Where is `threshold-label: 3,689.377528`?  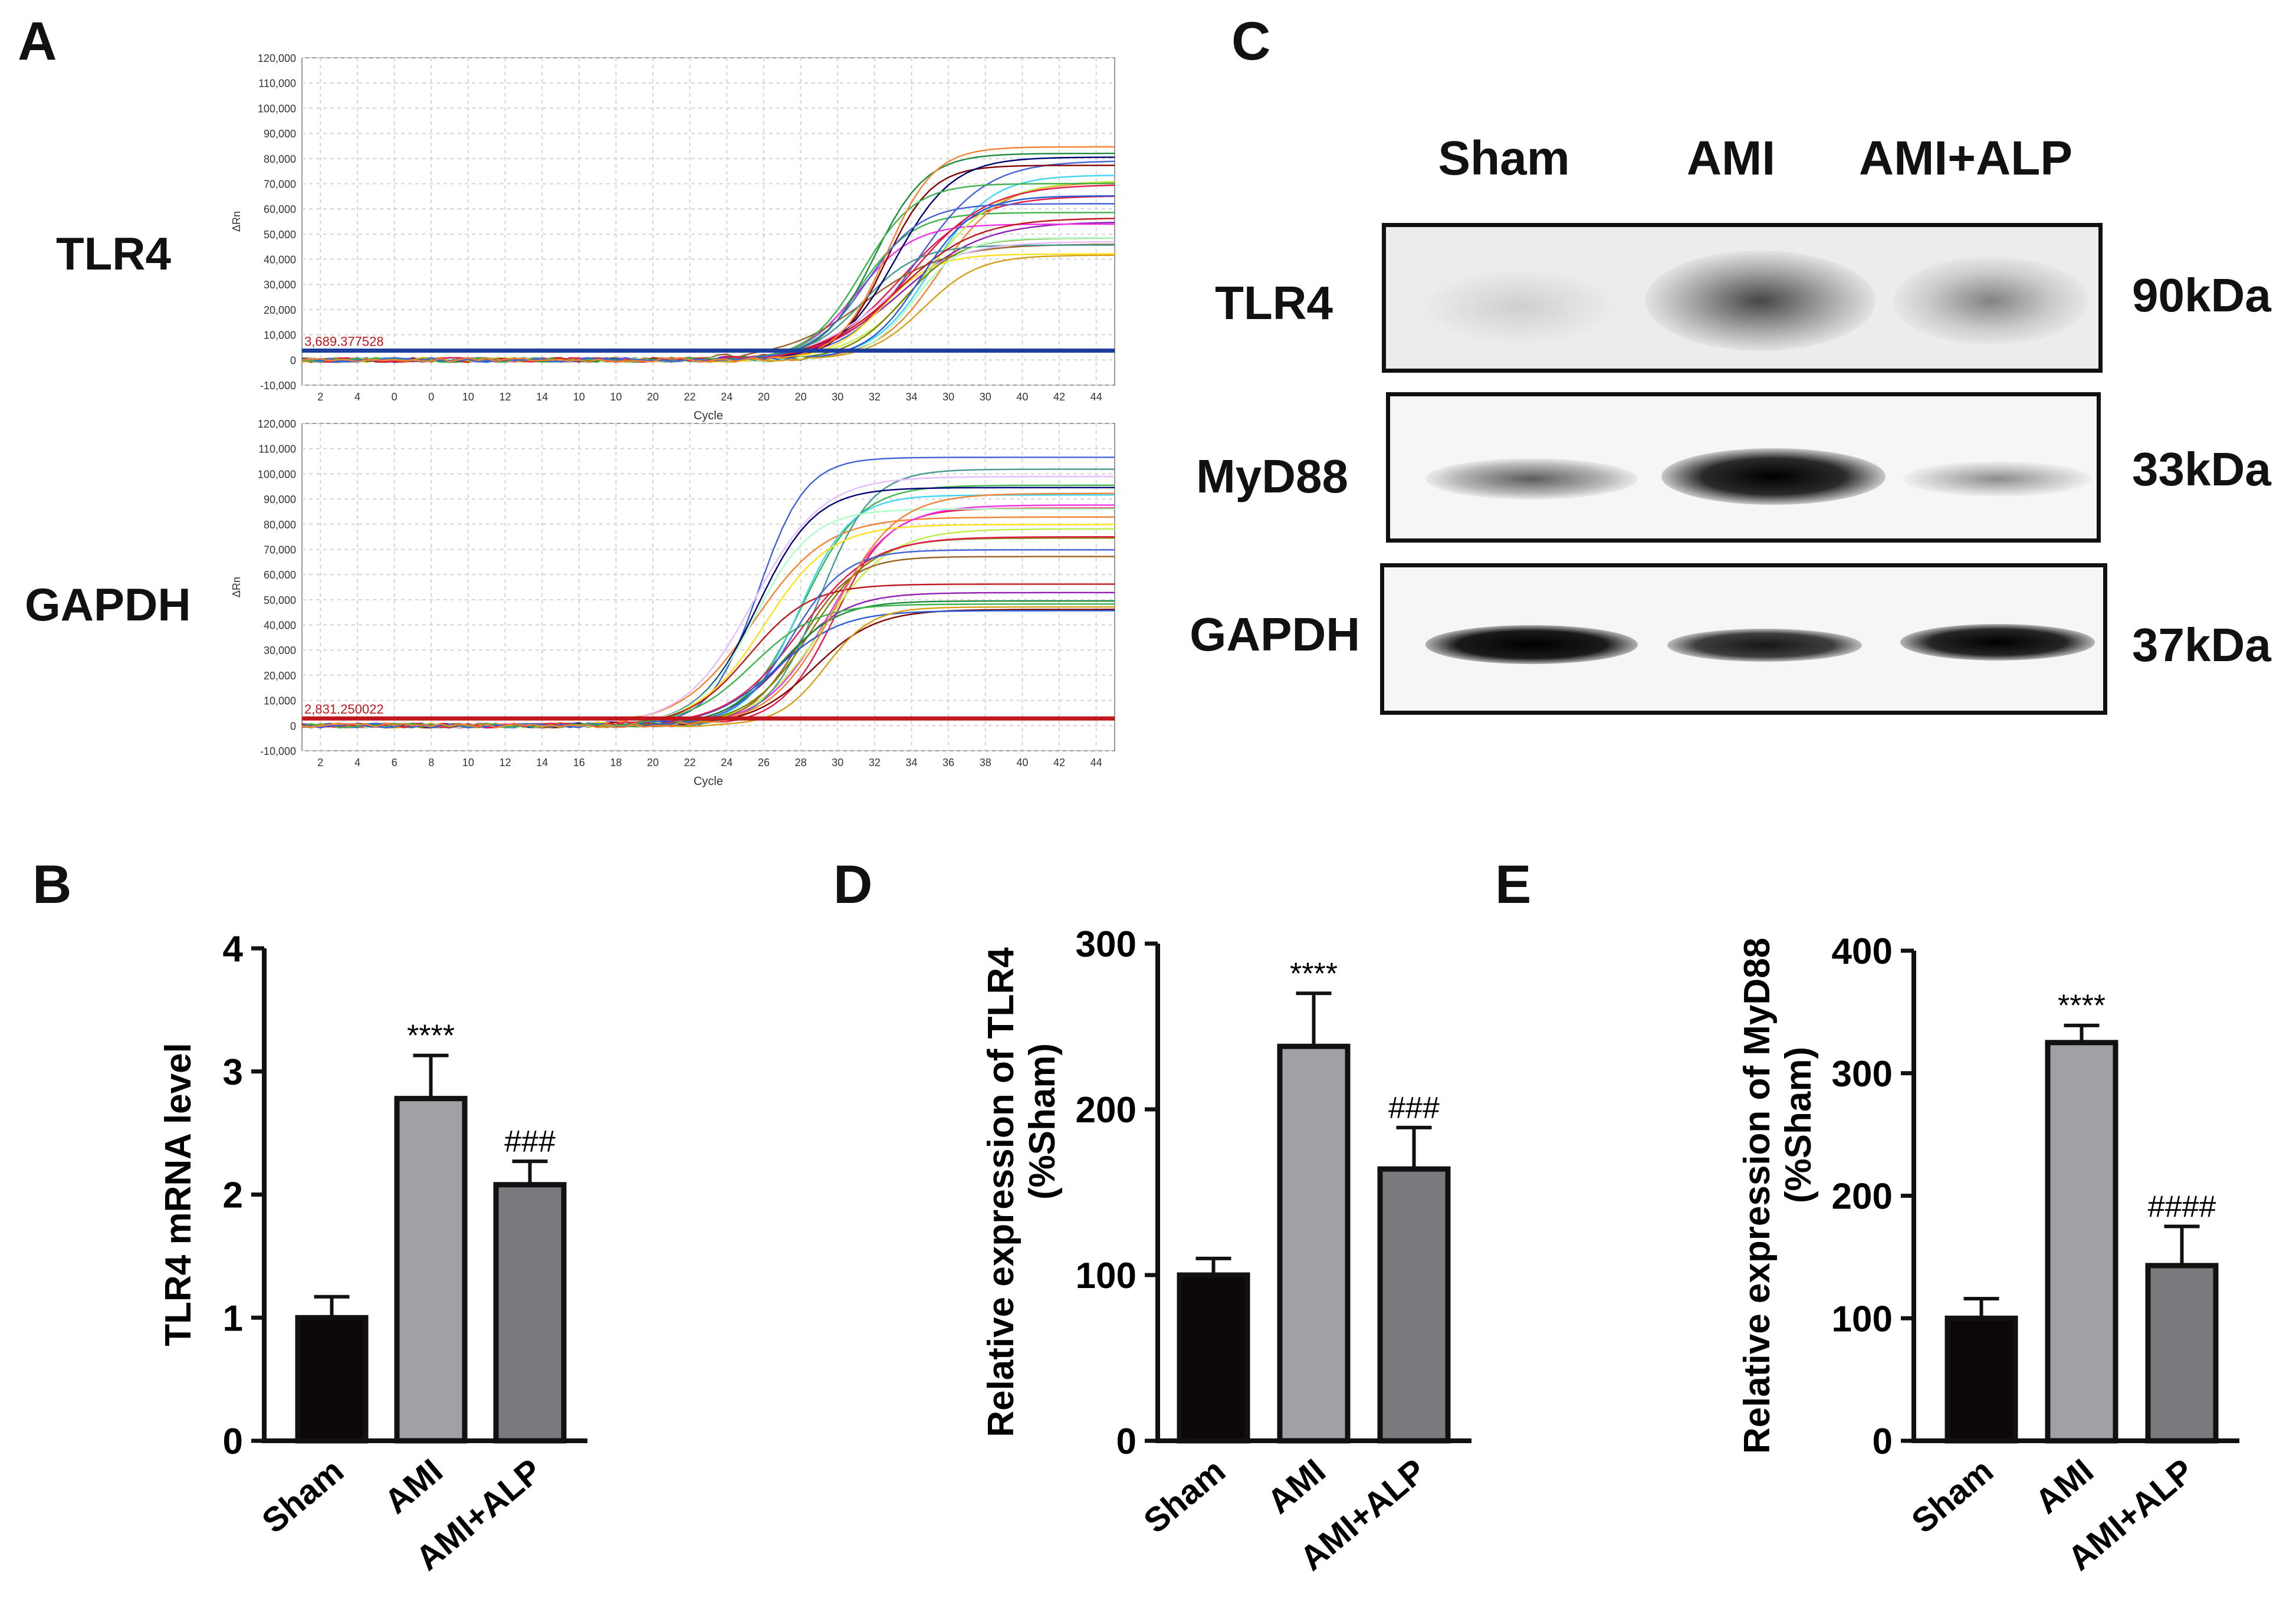
threshold-label: 3,689.377528 is located at coordinates (344, 341).